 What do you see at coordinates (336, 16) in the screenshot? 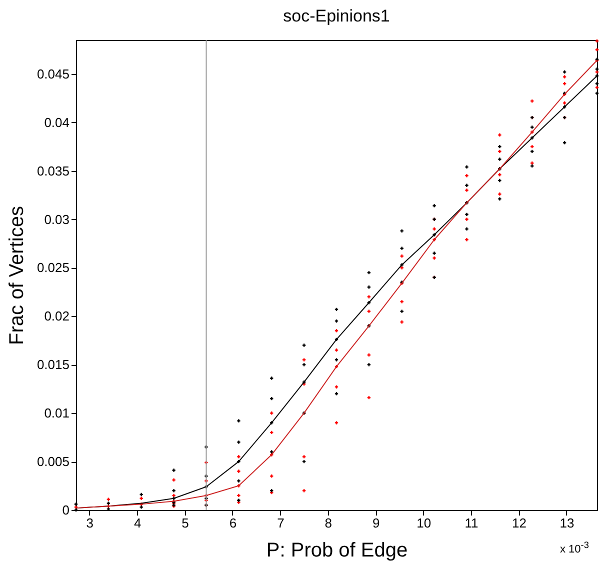
I see `chart-title: soc-Epinions1` at bounding box center [336, 16].